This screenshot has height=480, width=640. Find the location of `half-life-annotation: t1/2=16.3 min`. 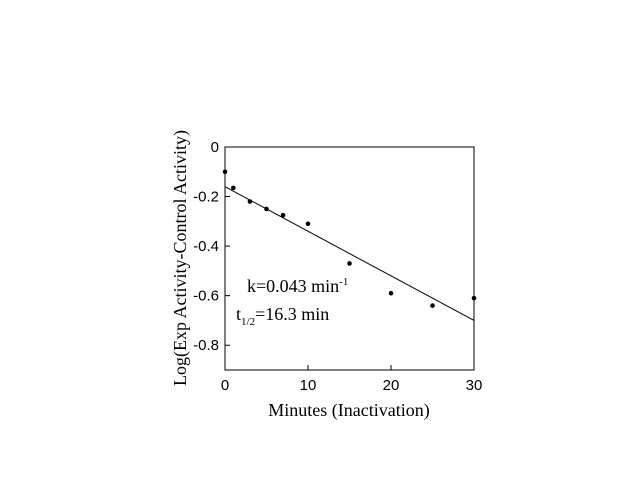

half-life-annotation: t1/2=16.3 min is located at coordinates (282, 316).